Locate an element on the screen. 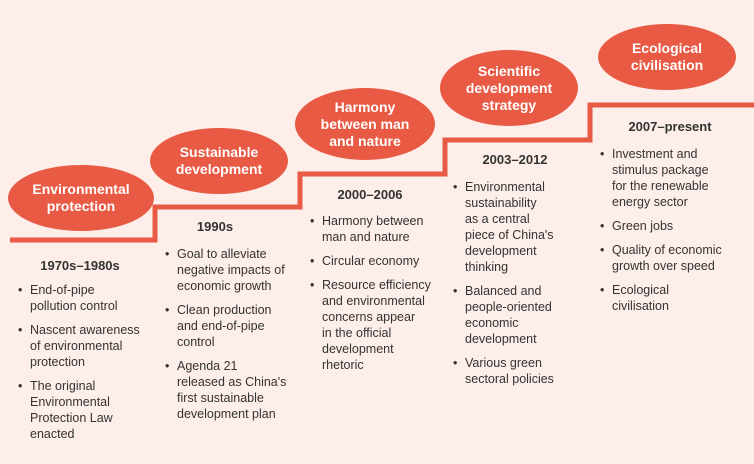  list-item: End-of-pipe pollution control is located at coordinates (85, 298).